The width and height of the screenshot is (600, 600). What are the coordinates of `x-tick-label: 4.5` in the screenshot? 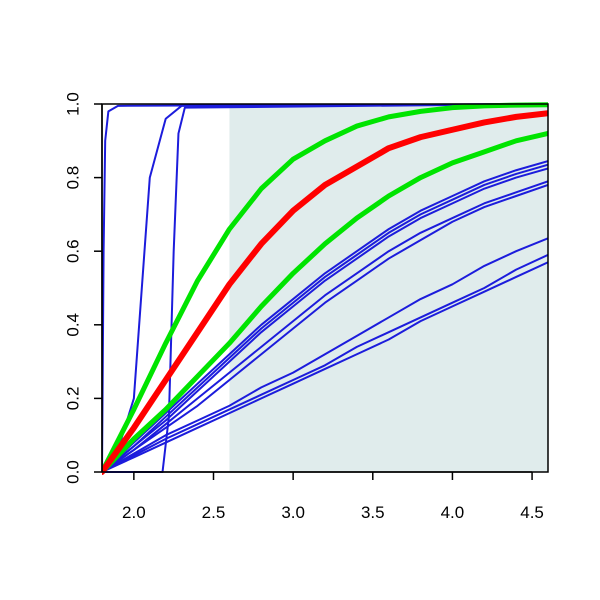 It's located at (532, 512).